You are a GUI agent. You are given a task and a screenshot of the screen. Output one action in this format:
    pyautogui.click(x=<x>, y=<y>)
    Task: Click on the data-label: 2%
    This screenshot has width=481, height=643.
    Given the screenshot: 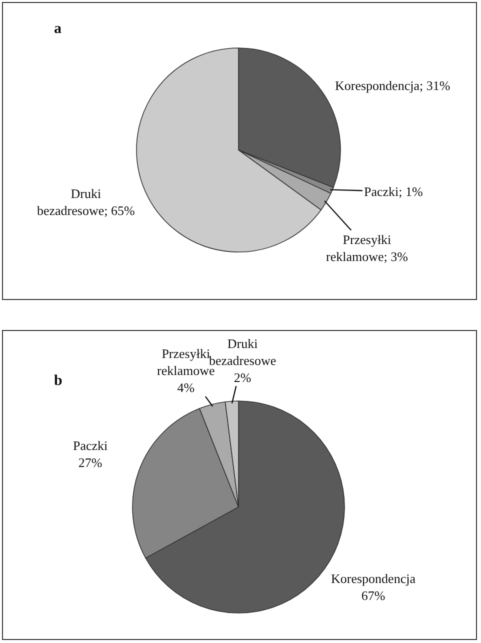 What is the action you would take?
    pyautogui.click(x=243, y=377)
    